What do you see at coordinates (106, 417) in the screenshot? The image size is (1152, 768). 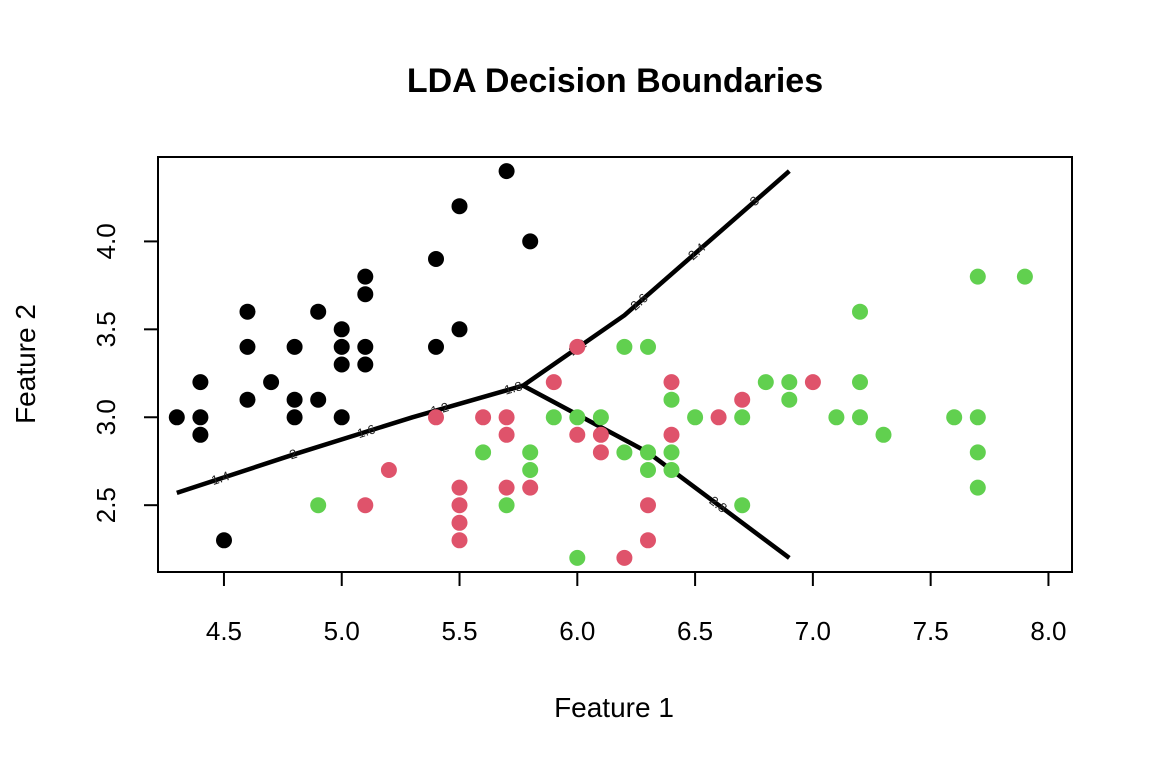 I see `y-tick-label: 3.0` at bounding box center [106, 417].